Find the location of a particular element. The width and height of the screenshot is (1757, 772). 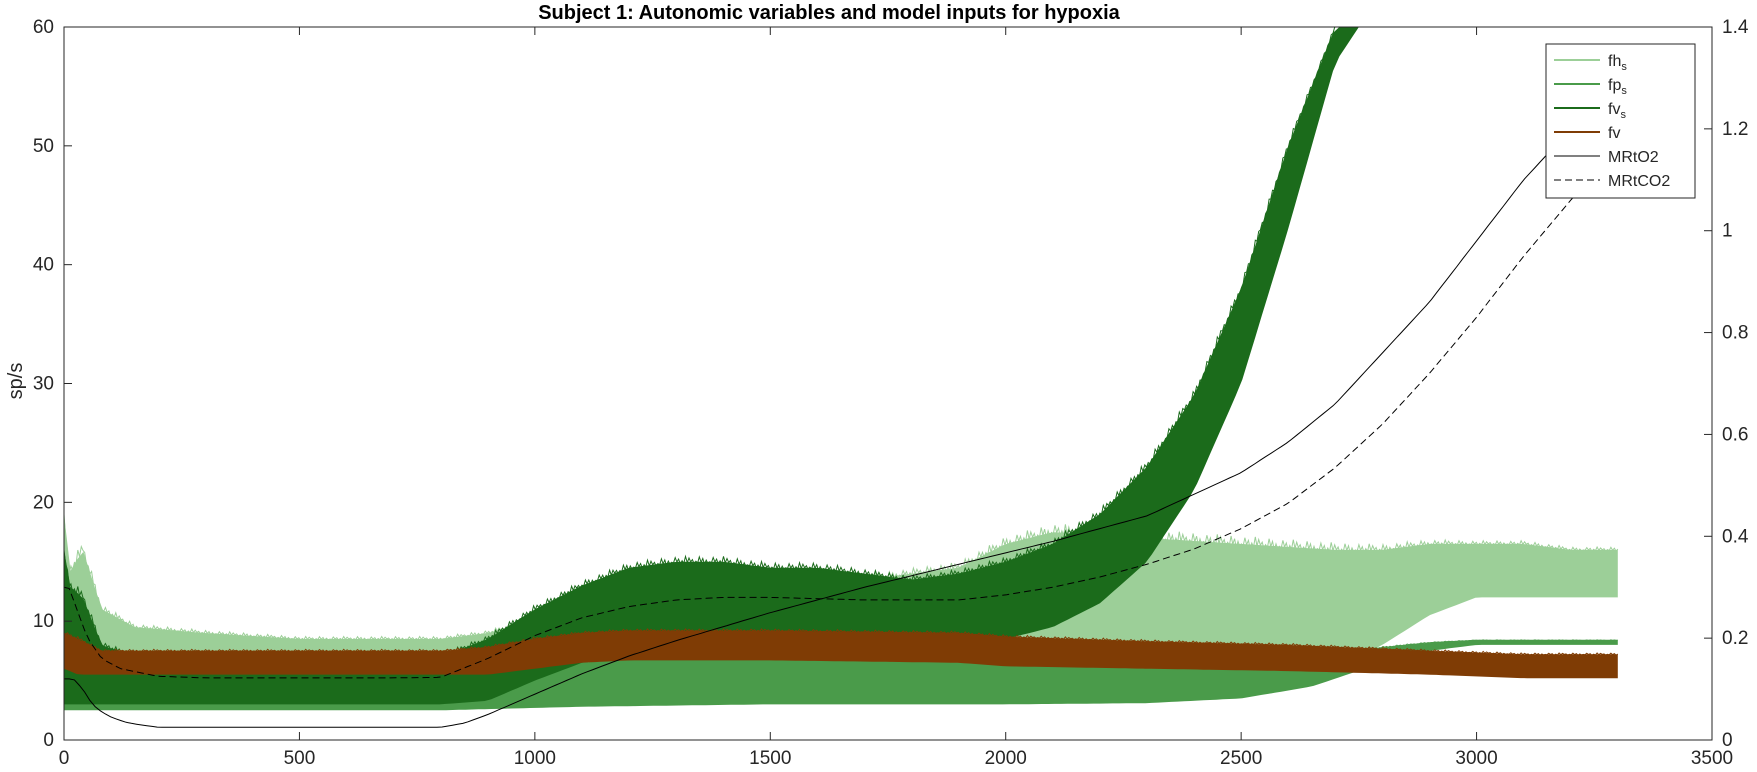

x-tick-label: 3000 is located at coordinates (1476, 758).